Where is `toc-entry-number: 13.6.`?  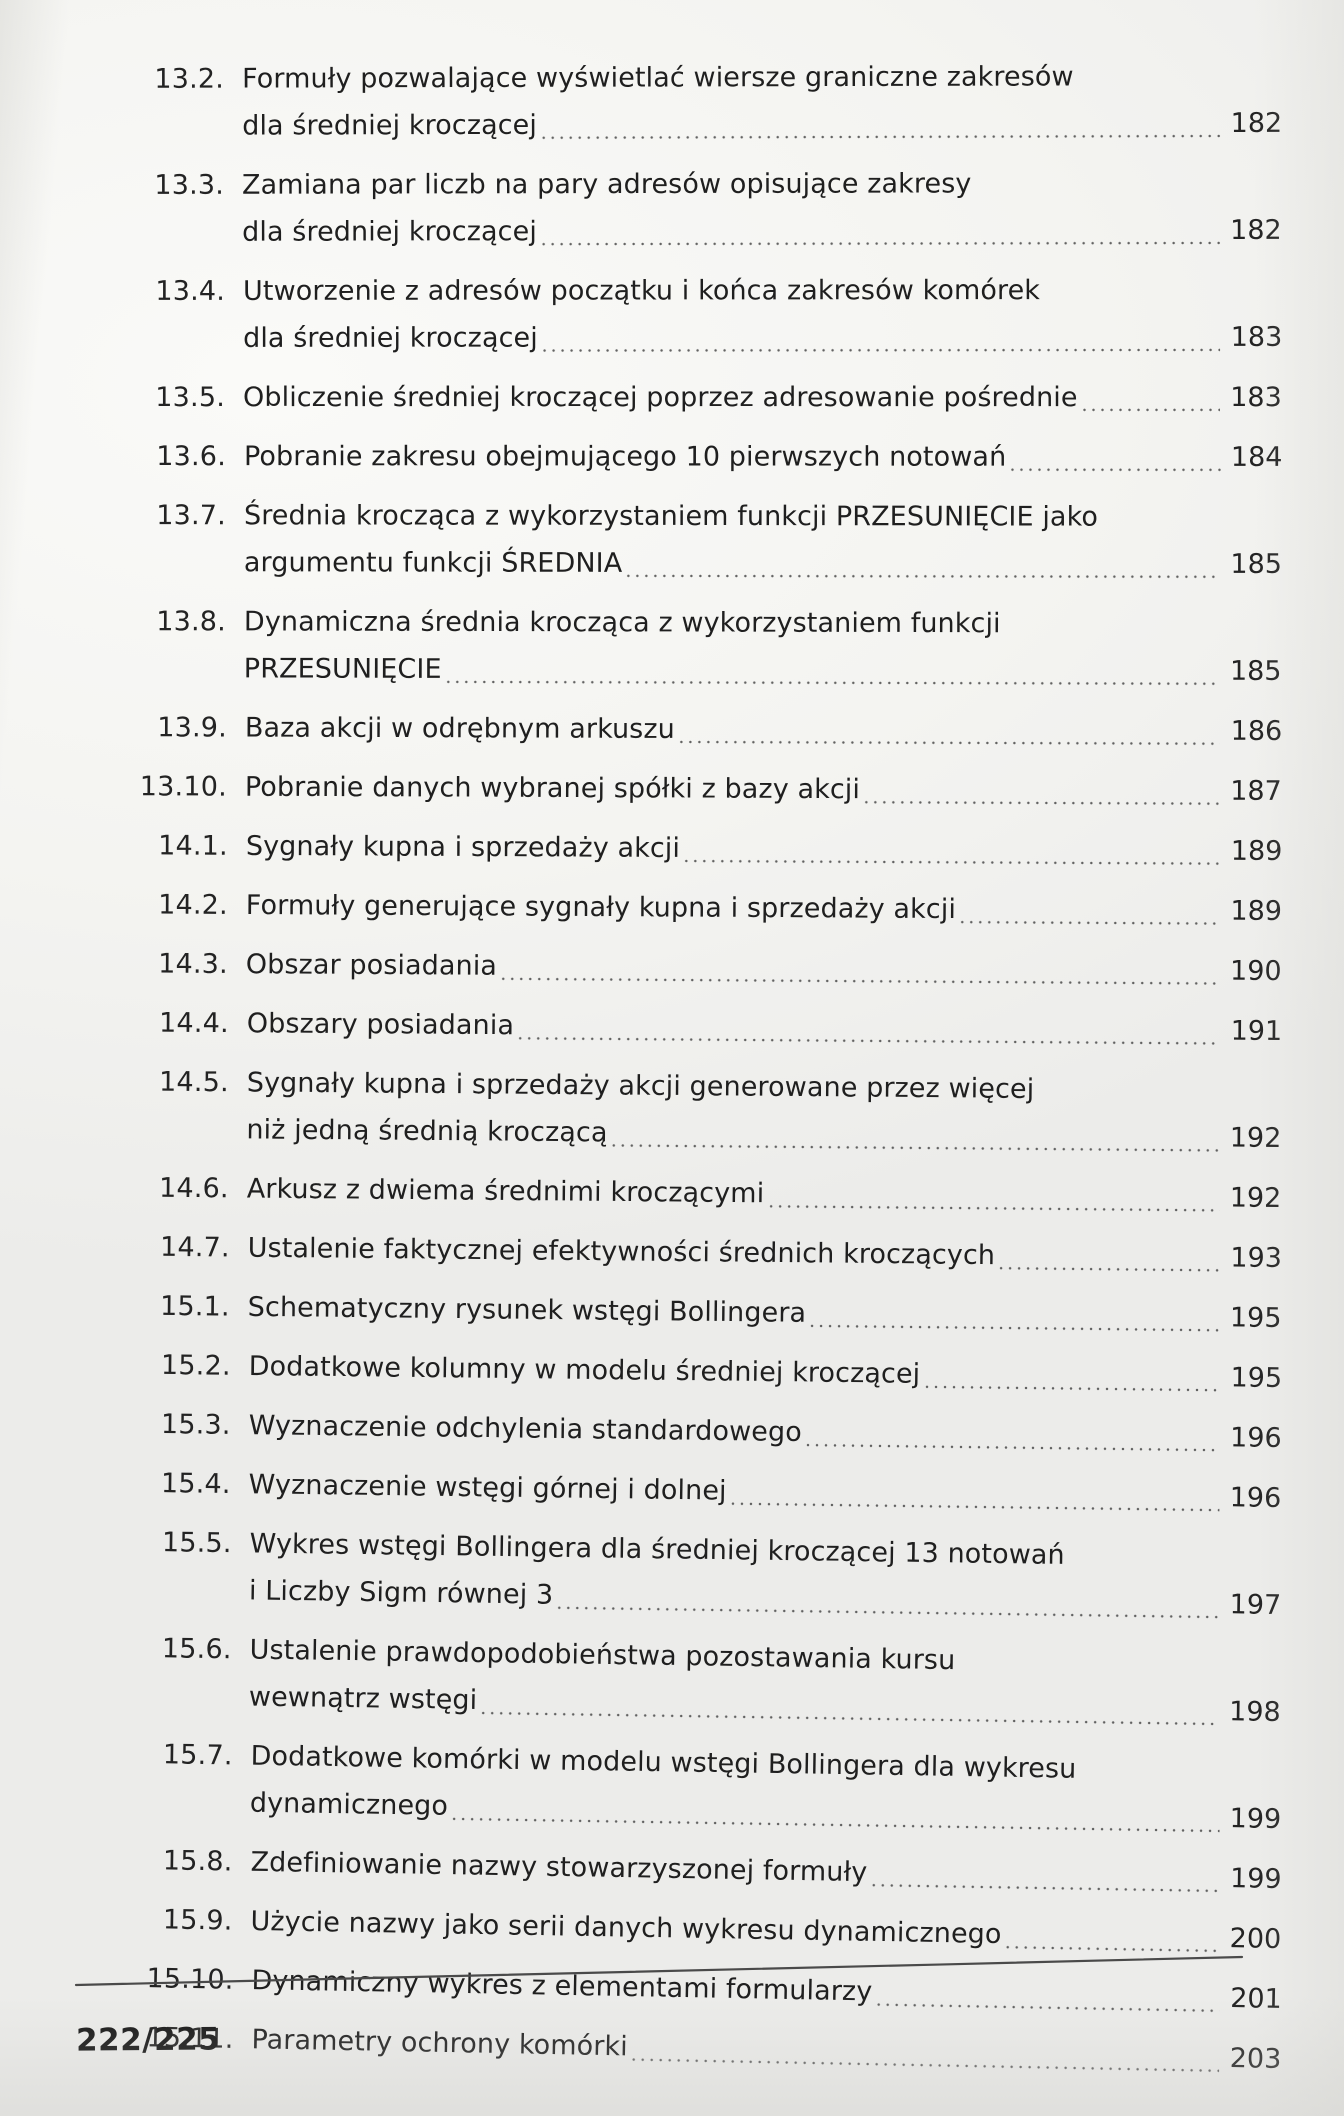
toc-entry-number: 13.6. is located at coordinates (190, 457).